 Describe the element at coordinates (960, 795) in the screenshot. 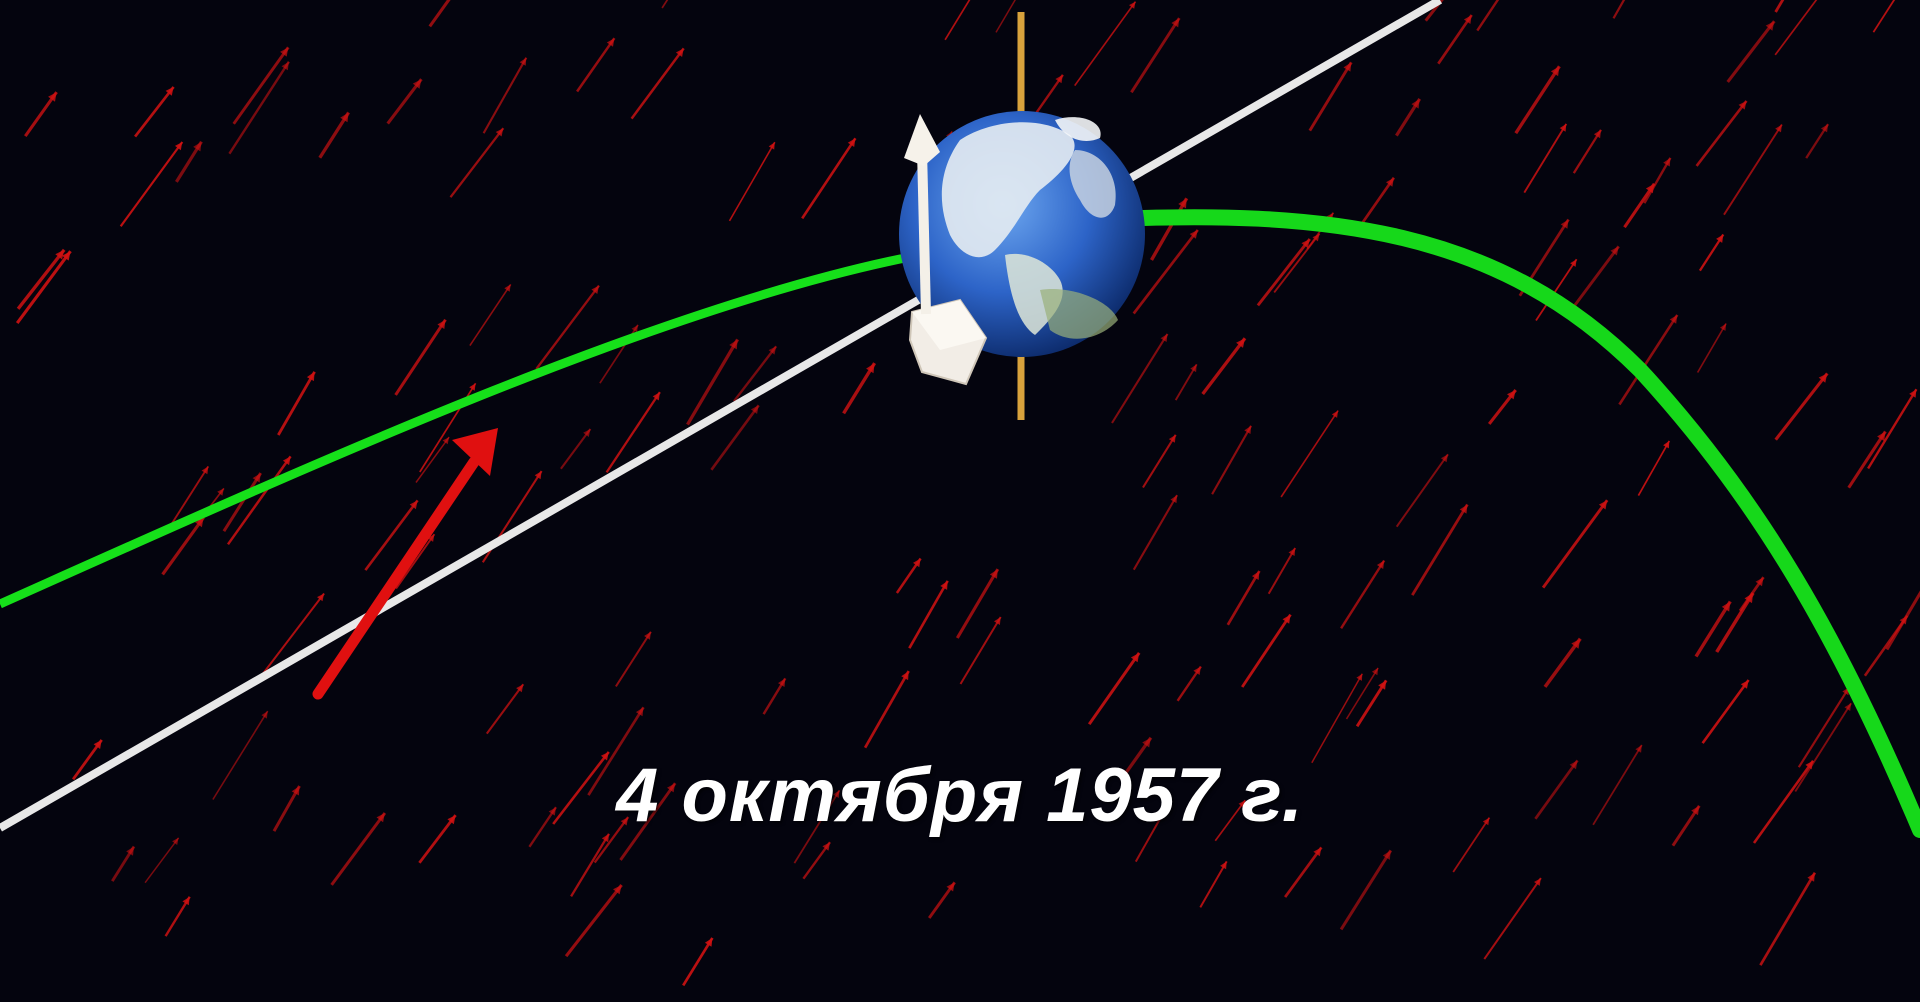

I see `date-caption: 4 октября 1957 г.` at that location.